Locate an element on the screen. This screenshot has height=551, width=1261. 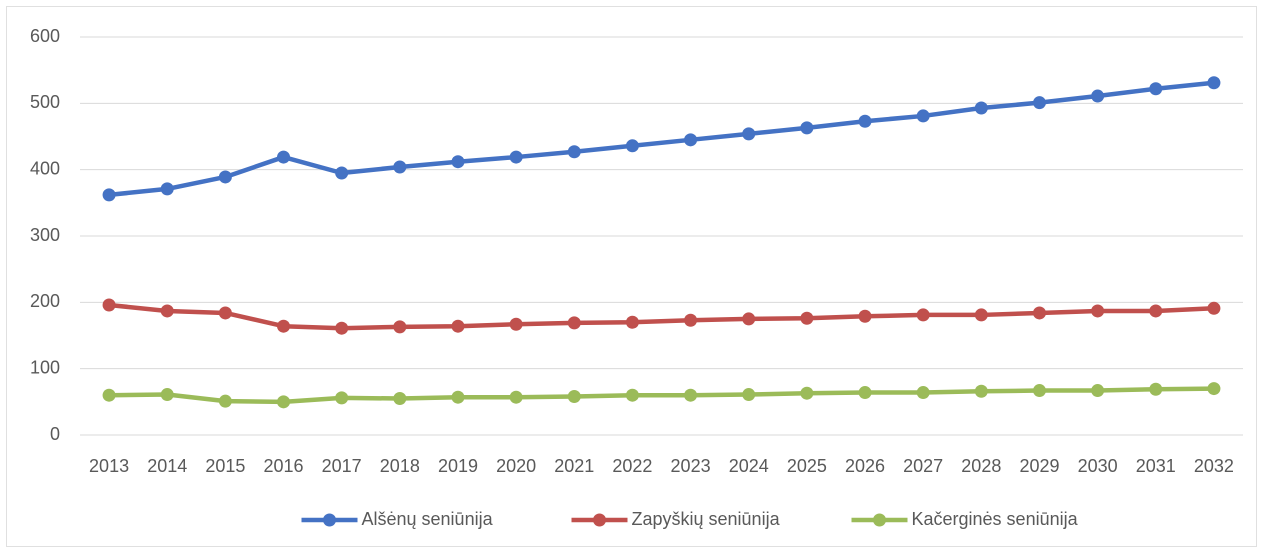
legend-label: Alšėnų seniūnija is located at coordinates (428, 519).